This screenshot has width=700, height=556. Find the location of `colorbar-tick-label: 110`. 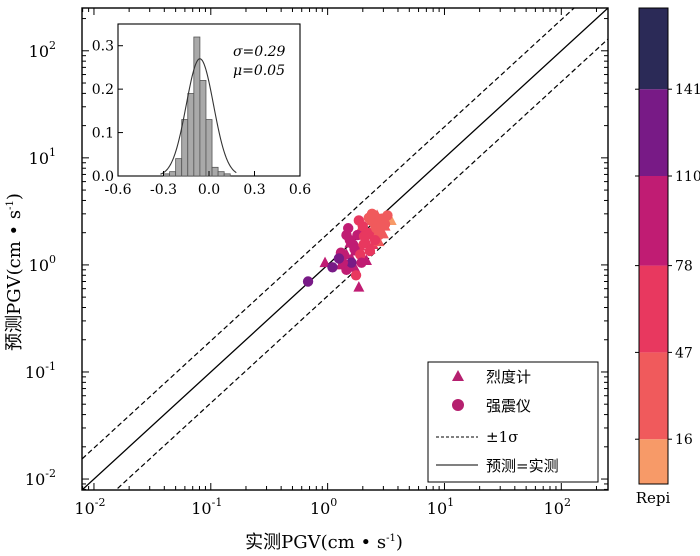

colorbar-tick-label: 110 is located at coordinates (687, 177).